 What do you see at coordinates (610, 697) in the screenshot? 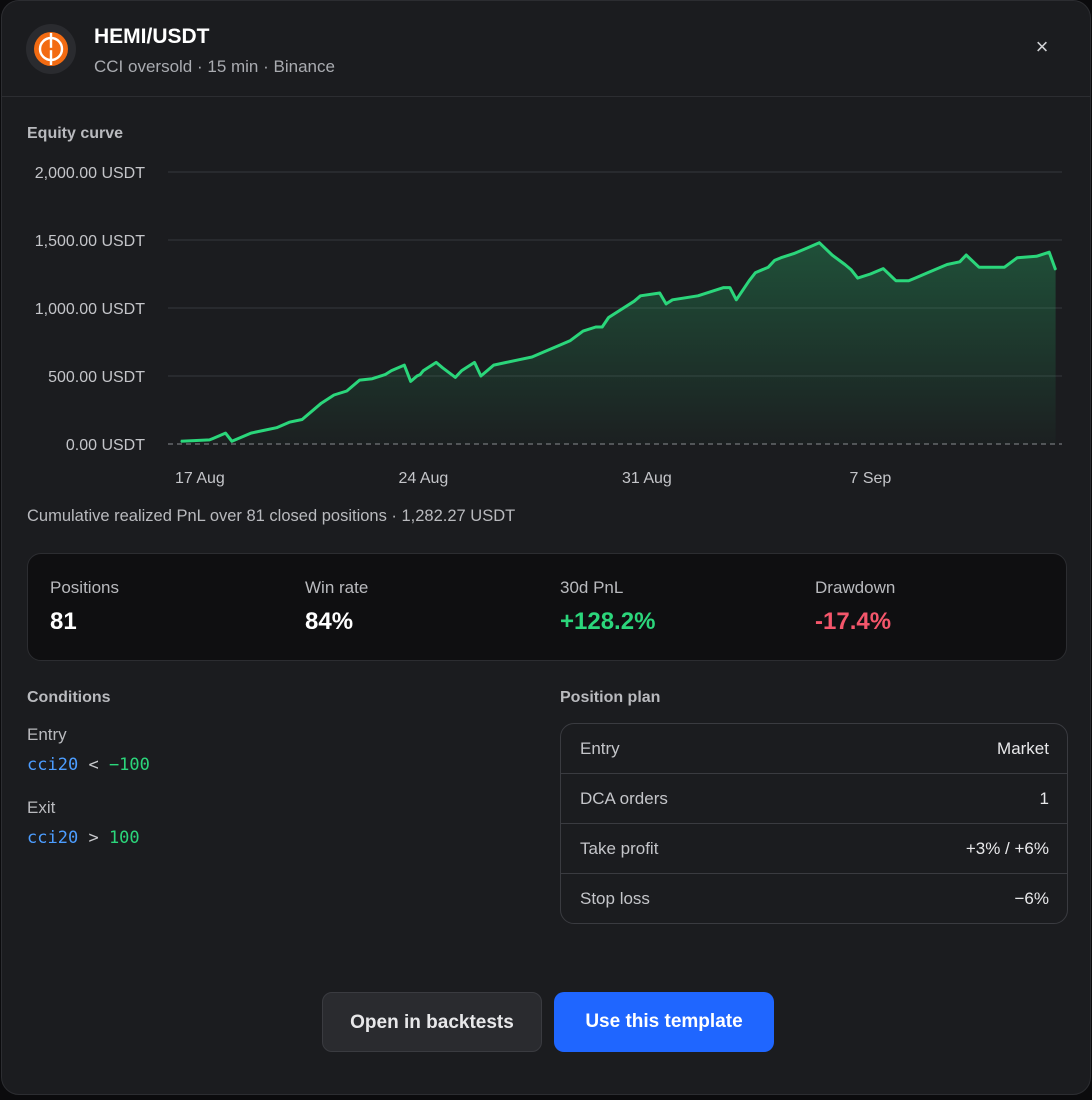
I see `position-plan-label: Position plan` at bounding box center [610, 697].